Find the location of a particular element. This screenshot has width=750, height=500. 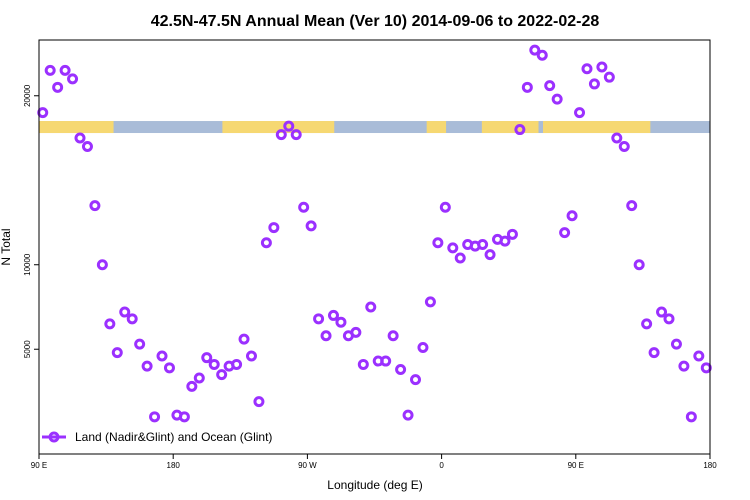

y-axis-label: N Total is located at coordinates (6, 246).